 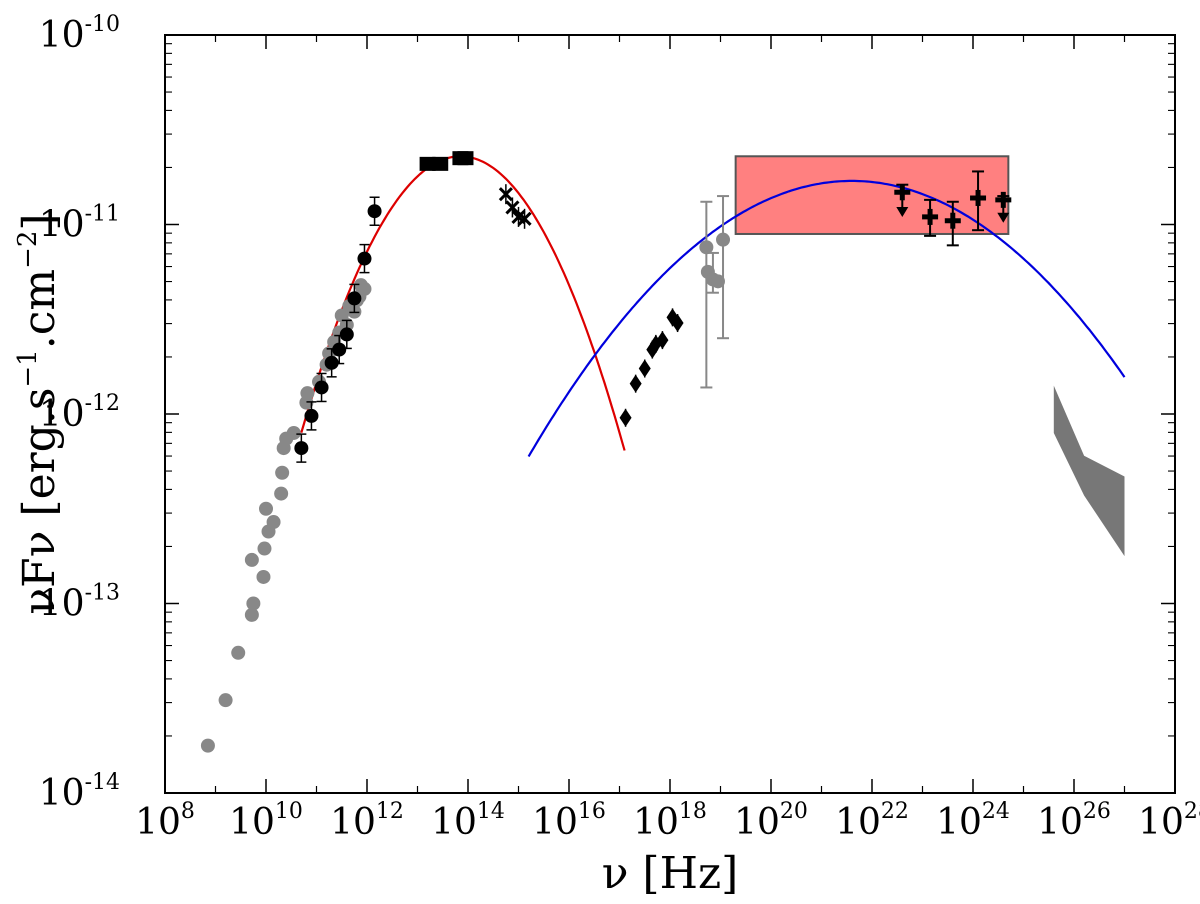 What do you see at coordinates (592, 811) in the screenshot?
I see `x-tick-exp: 16` at bounding box center [592, 811].